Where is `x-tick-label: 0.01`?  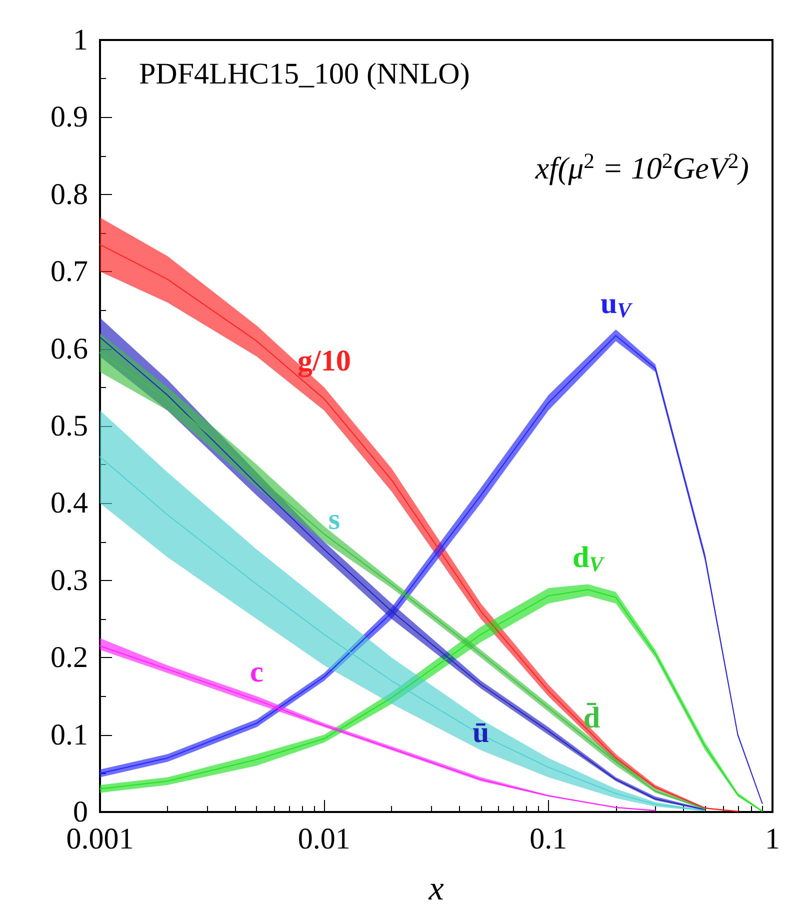 x-tick-label: 0.01 is located at coordinates (324, 839).